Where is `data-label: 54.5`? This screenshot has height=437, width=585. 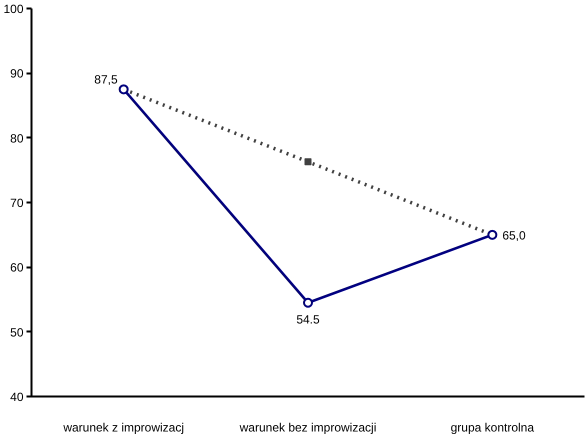
data-label: 54.5 is located at coordinates (308, 319).